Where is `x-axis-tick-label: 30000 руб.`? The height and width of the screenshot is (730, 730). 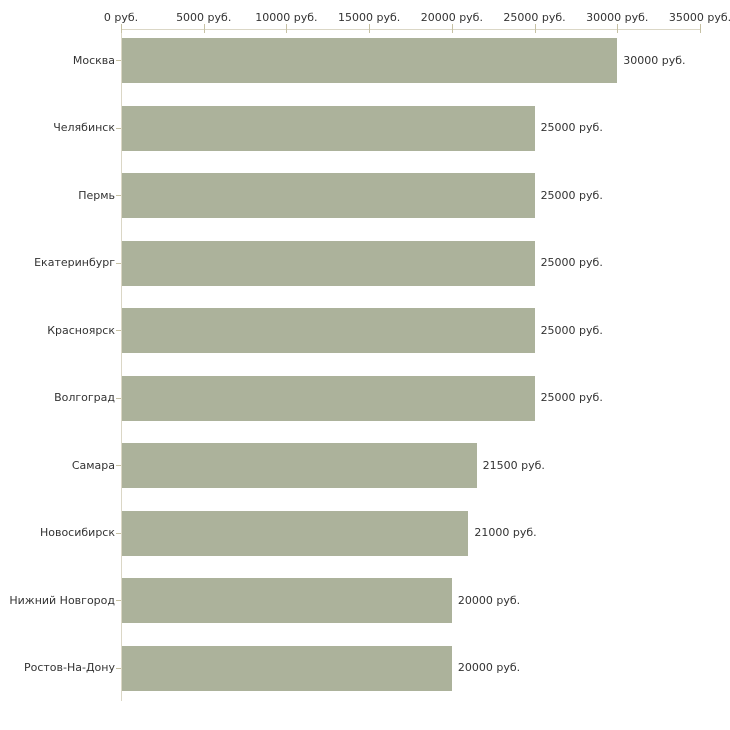
x-axis-tick-label: 30000 руб. is located at coordinates (617, 17).